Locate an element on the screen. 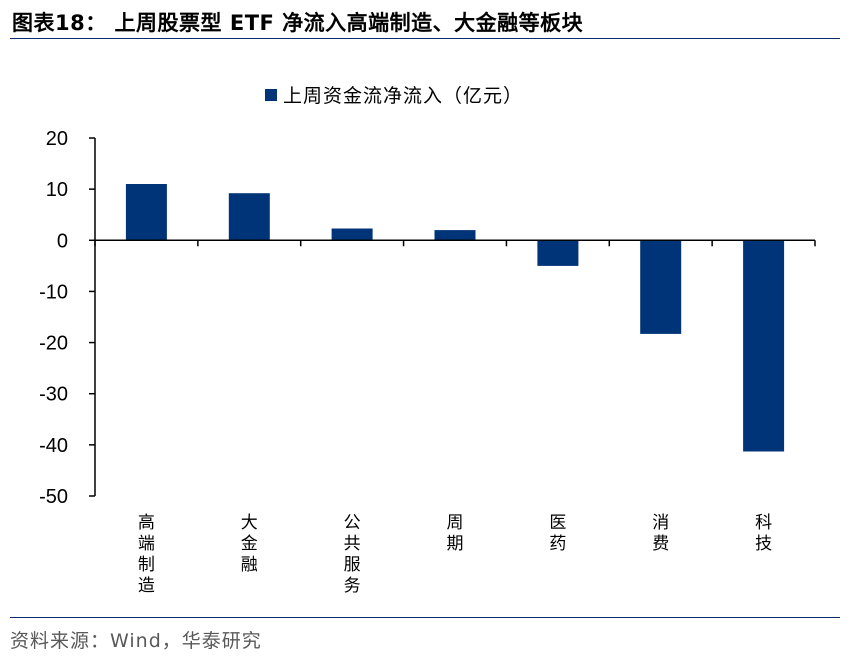 The height and width of the screenshot is (667, 855). y-tick-label: -50 is located at coordinates (53, 497).